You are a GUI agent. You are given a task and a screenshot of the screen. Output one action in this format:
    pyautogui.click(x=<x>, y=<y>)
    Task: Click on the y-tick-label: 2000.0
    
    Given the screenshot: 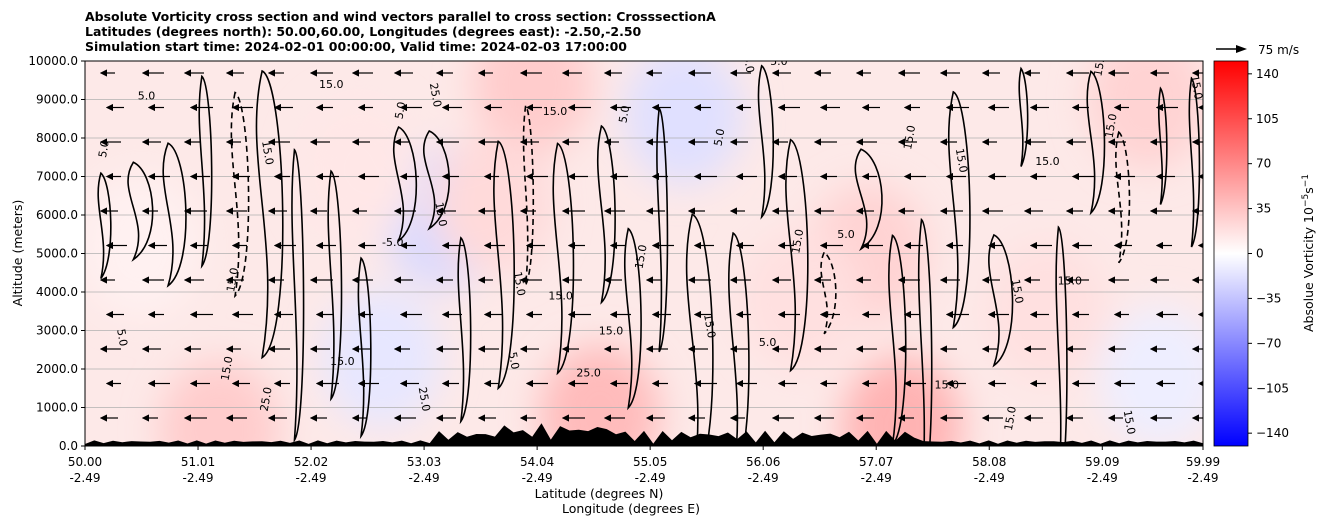 What is the action you would take?
    pyautogui.click(x=57, y=369)
    